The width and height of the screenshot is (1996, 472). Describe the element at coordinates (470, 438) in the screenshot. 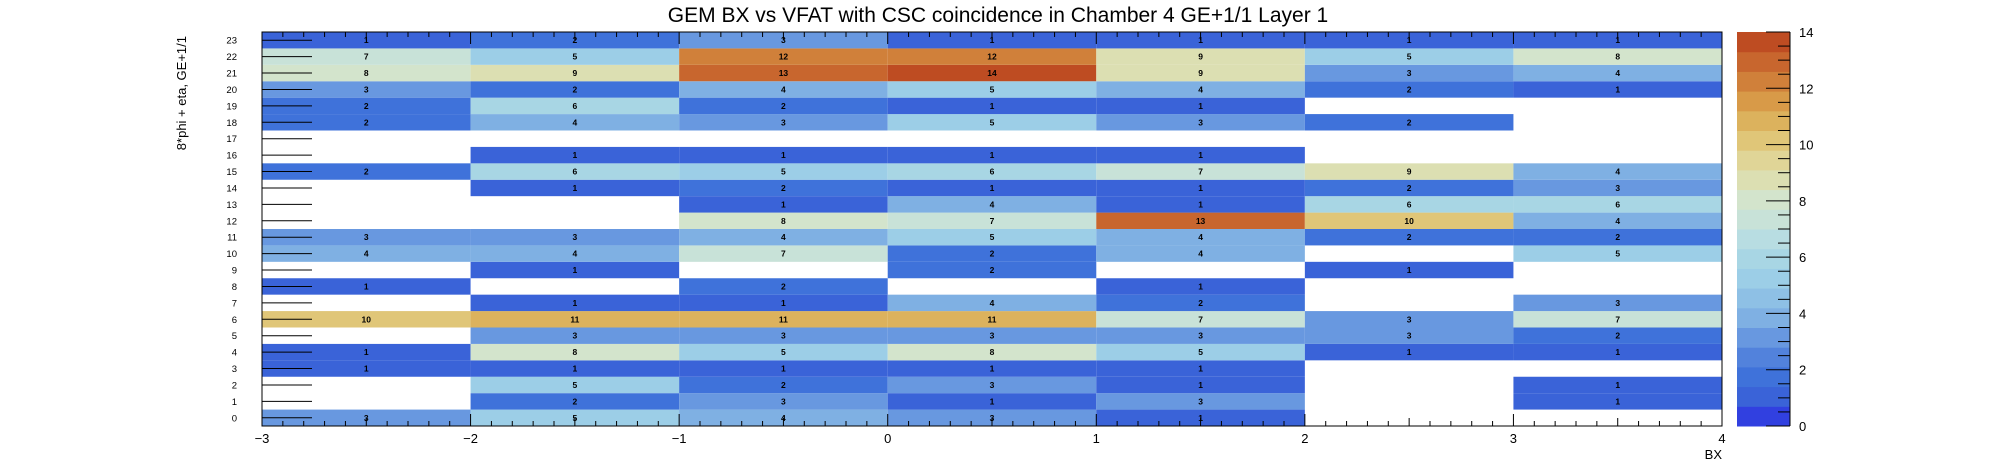

I see `x-tick-label: −2` at that location.